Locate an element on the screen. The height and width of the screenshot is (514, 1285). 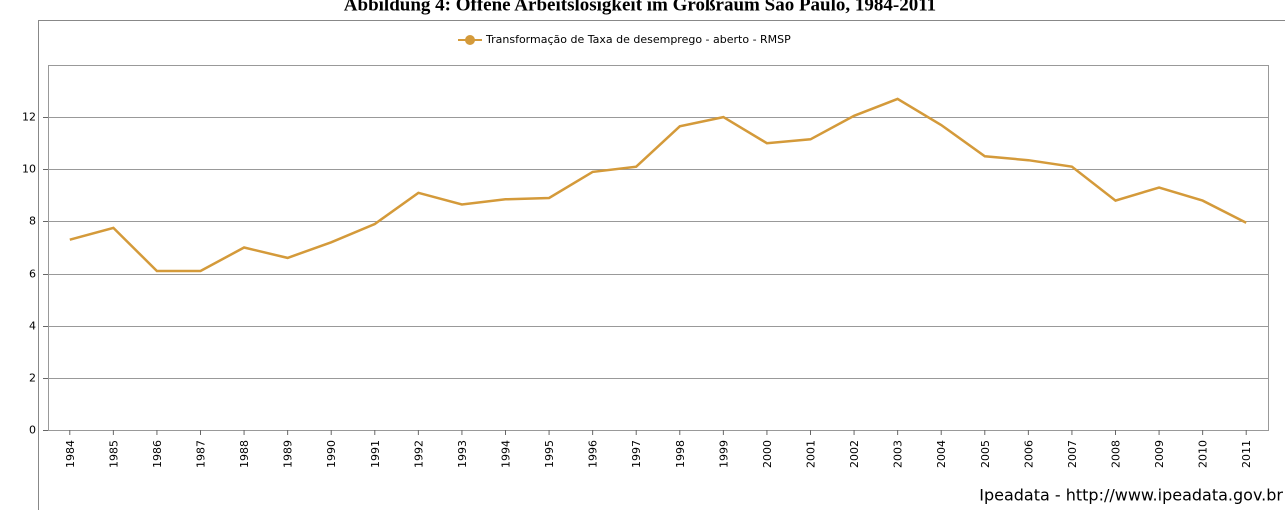
x-tick-label: 1999 is located at coordinates (723, 454).